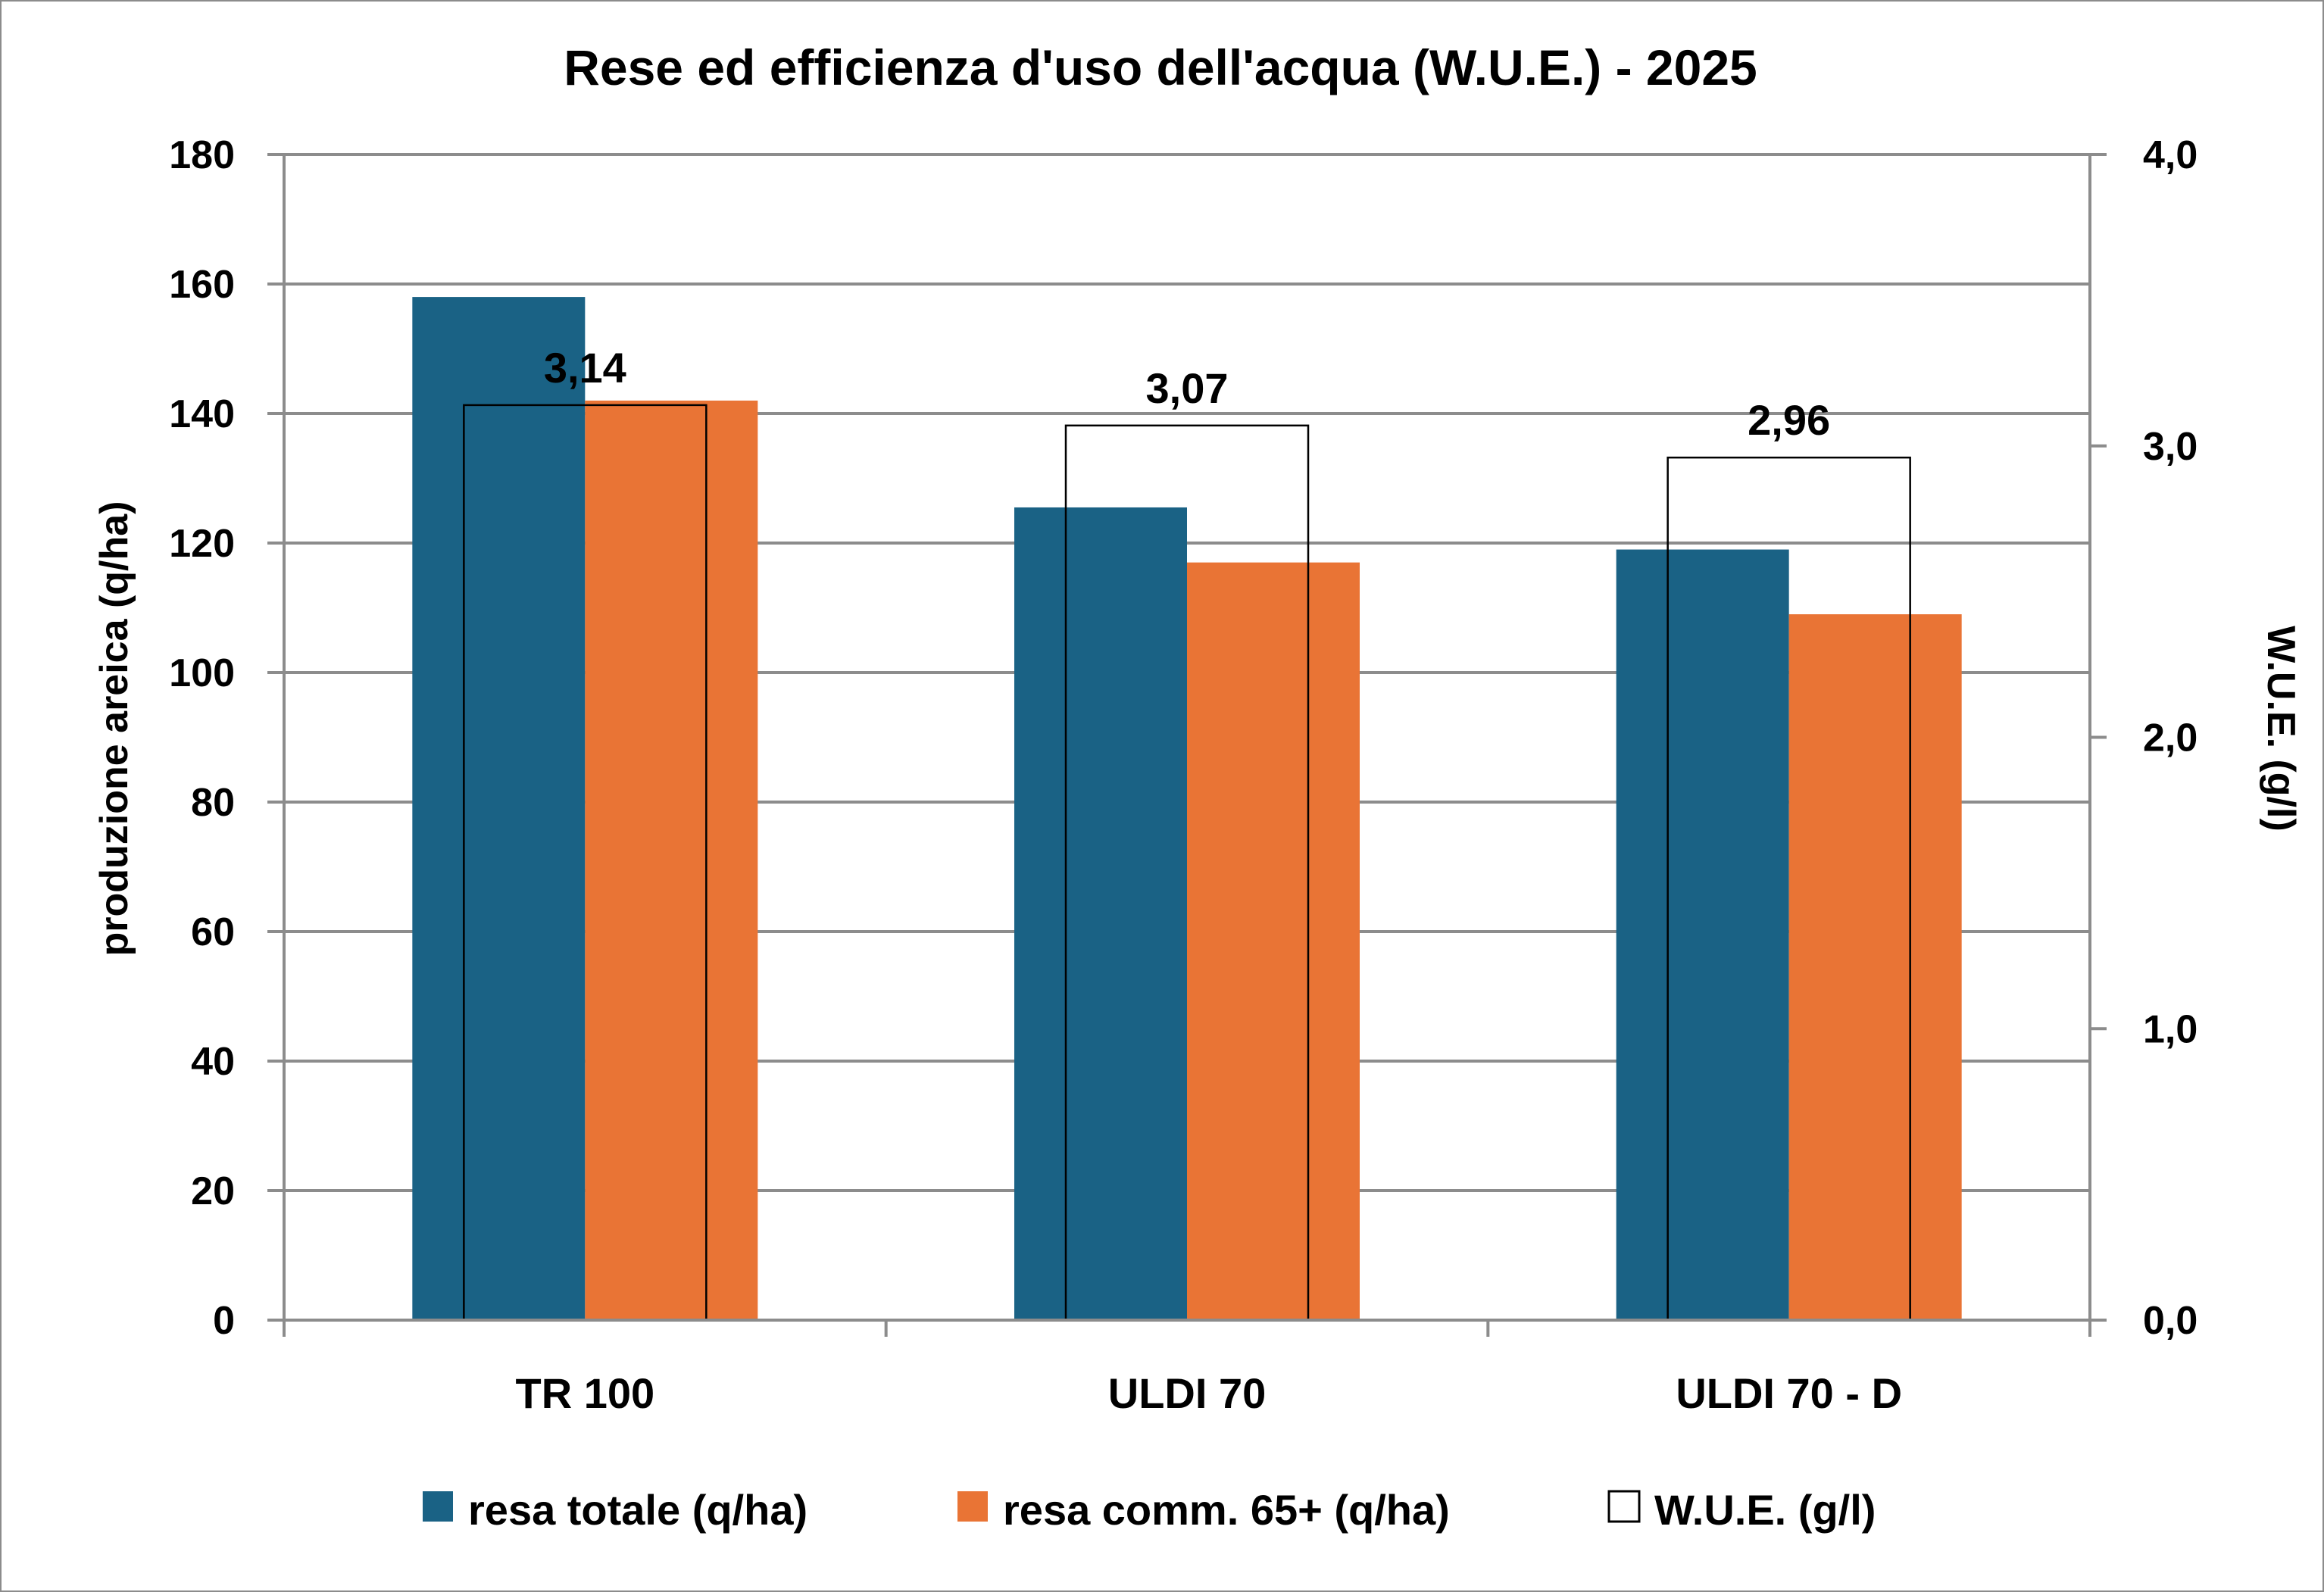  I want to click on y-tick-label: 40, so click(213, 1062).